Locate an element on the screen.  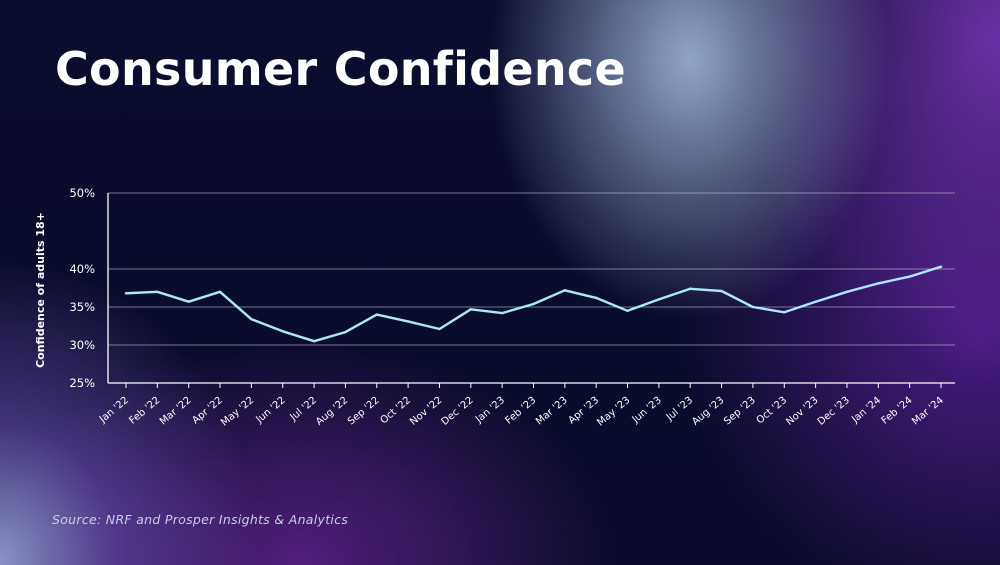
y-tick-labels: 25% 30% 35% 40% 50% is located at coordinates (82, 288).